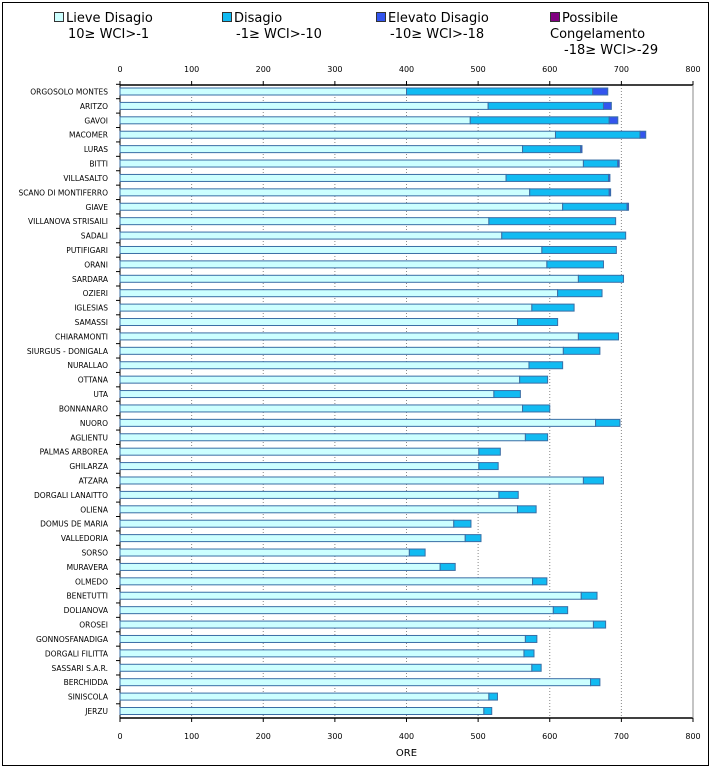 Image resolution: width=713 pixels, height=770 pixels. What do you see at coordinates (692, 69) in the screenshot?
I see `x-tick-label-top: 800` at bounding box center [692, 69].